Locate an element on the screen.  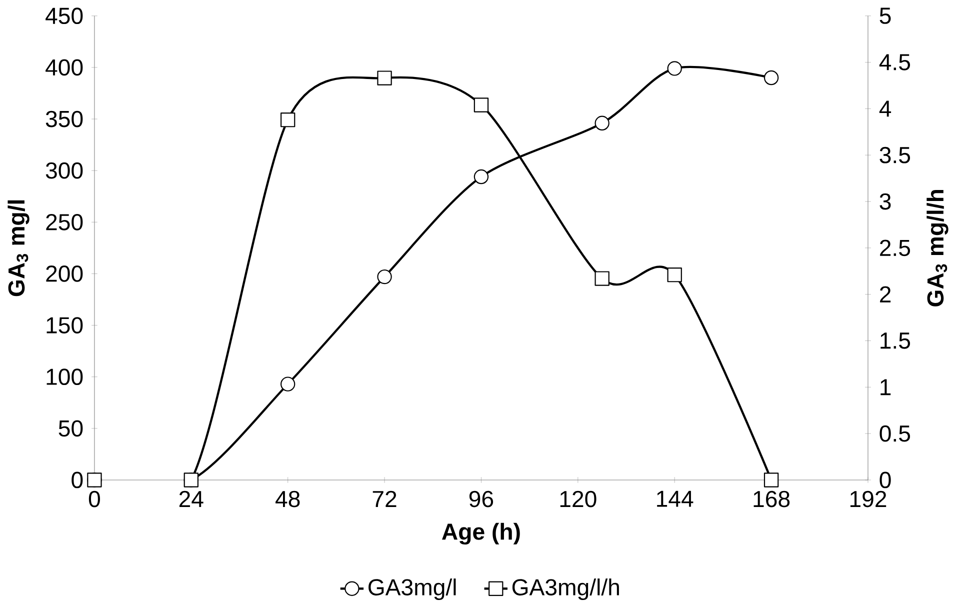
text: GA$_{3}$ mg/l is located at coordinates (19, 248).